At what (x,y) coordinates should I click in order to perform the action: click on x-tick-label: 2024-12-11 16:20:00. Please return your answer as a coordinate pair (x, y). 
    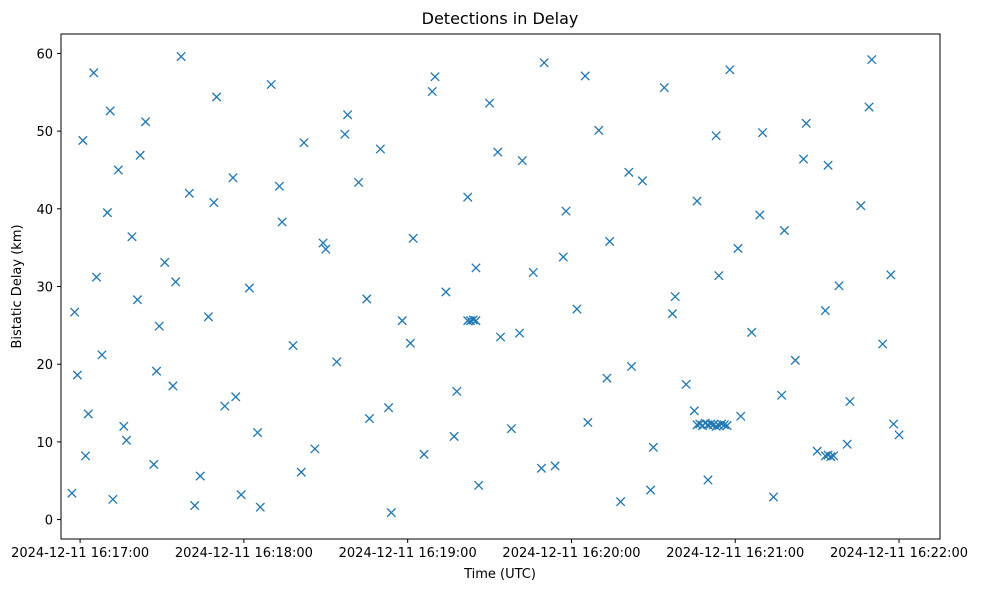
    Looking at the image, I should click on (571, 553).